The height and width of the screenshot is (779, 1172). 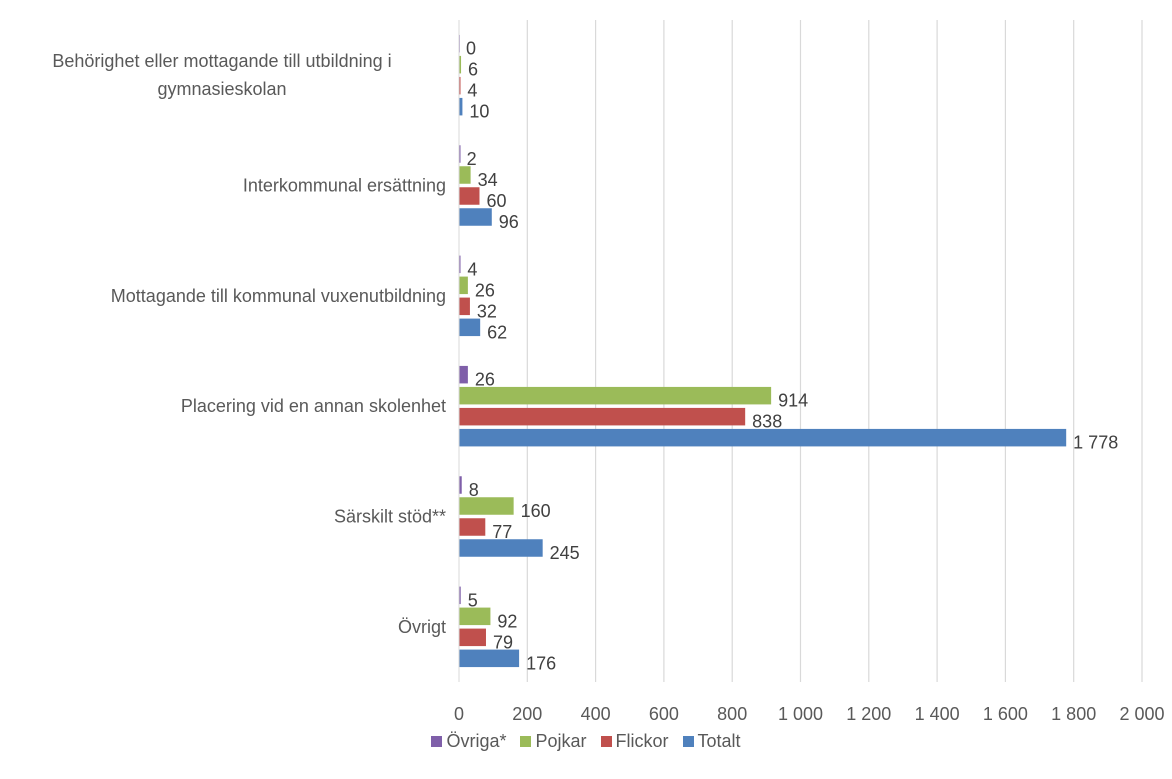 What do you see at coordinates (473, 600) in the screenshot?
I see `data-label: 5` at bounding box center [473, 600].